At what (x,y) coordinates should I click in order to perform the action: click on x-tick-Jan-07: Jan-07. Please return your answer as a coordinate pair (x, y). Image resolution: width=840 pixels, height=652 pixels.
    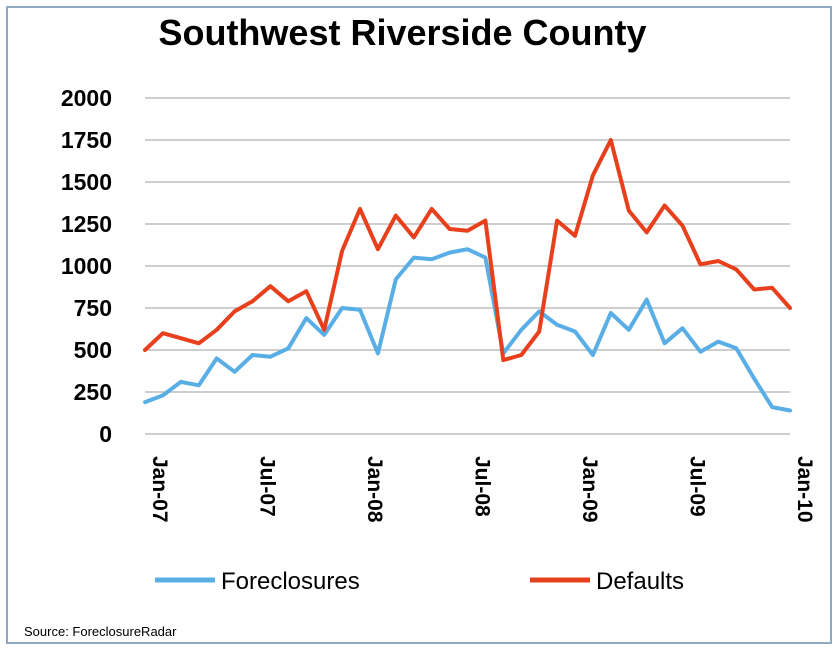
    Looking at the image, I should click on (159, 489).